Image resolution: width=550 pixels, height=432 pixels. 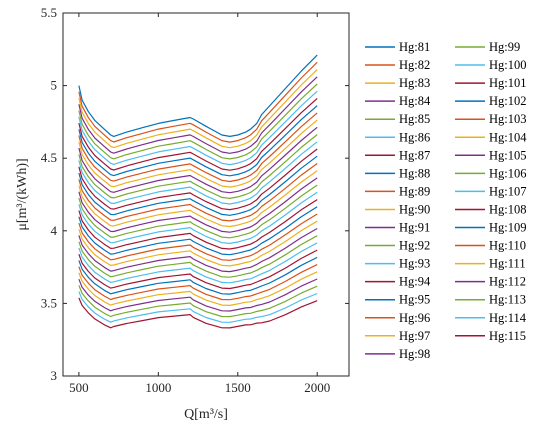 I want to click on legend-item: Hg:92, so click(x=397, y=246).